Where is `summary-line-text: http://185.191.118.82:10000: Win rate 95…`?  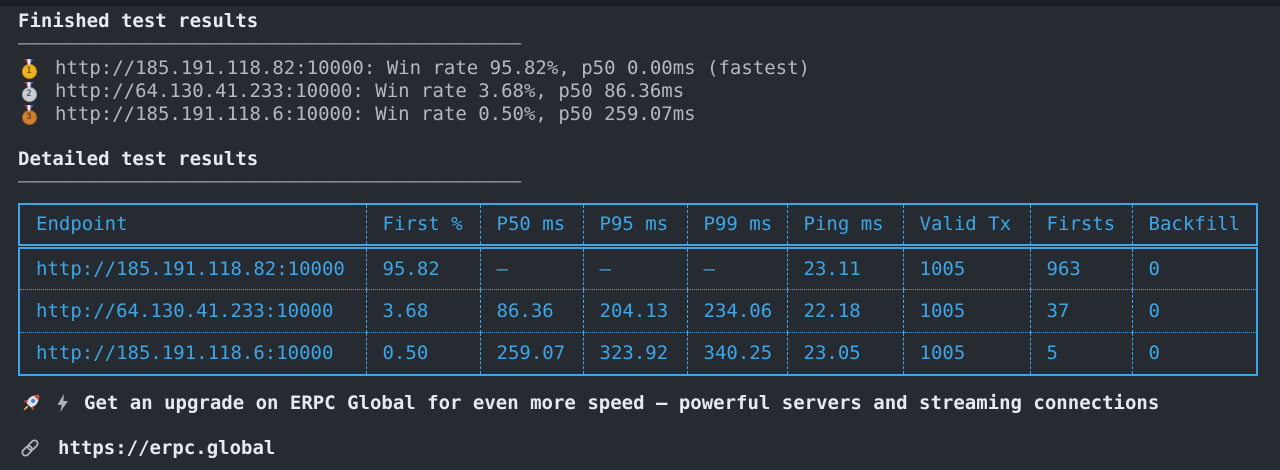
summary-line-text: http://185.191.118.82:10000: Win rate 95… is located at coordinates (432, 68).